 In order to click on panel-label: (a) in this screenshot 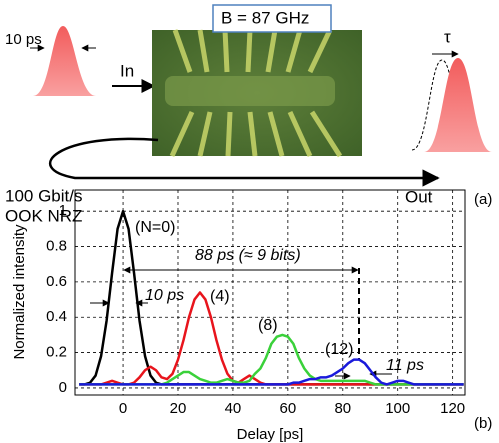, I will do `click(483, 199)`.